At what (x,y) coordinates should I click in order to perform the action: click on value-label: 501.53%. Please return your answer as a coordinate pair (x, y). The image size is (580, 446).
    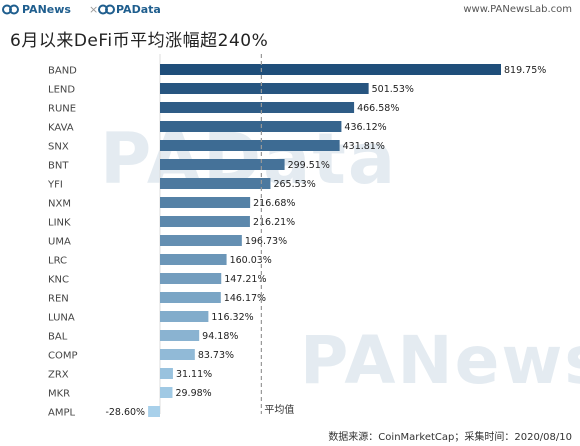
    Looking at the image, I should click on (393, 89).